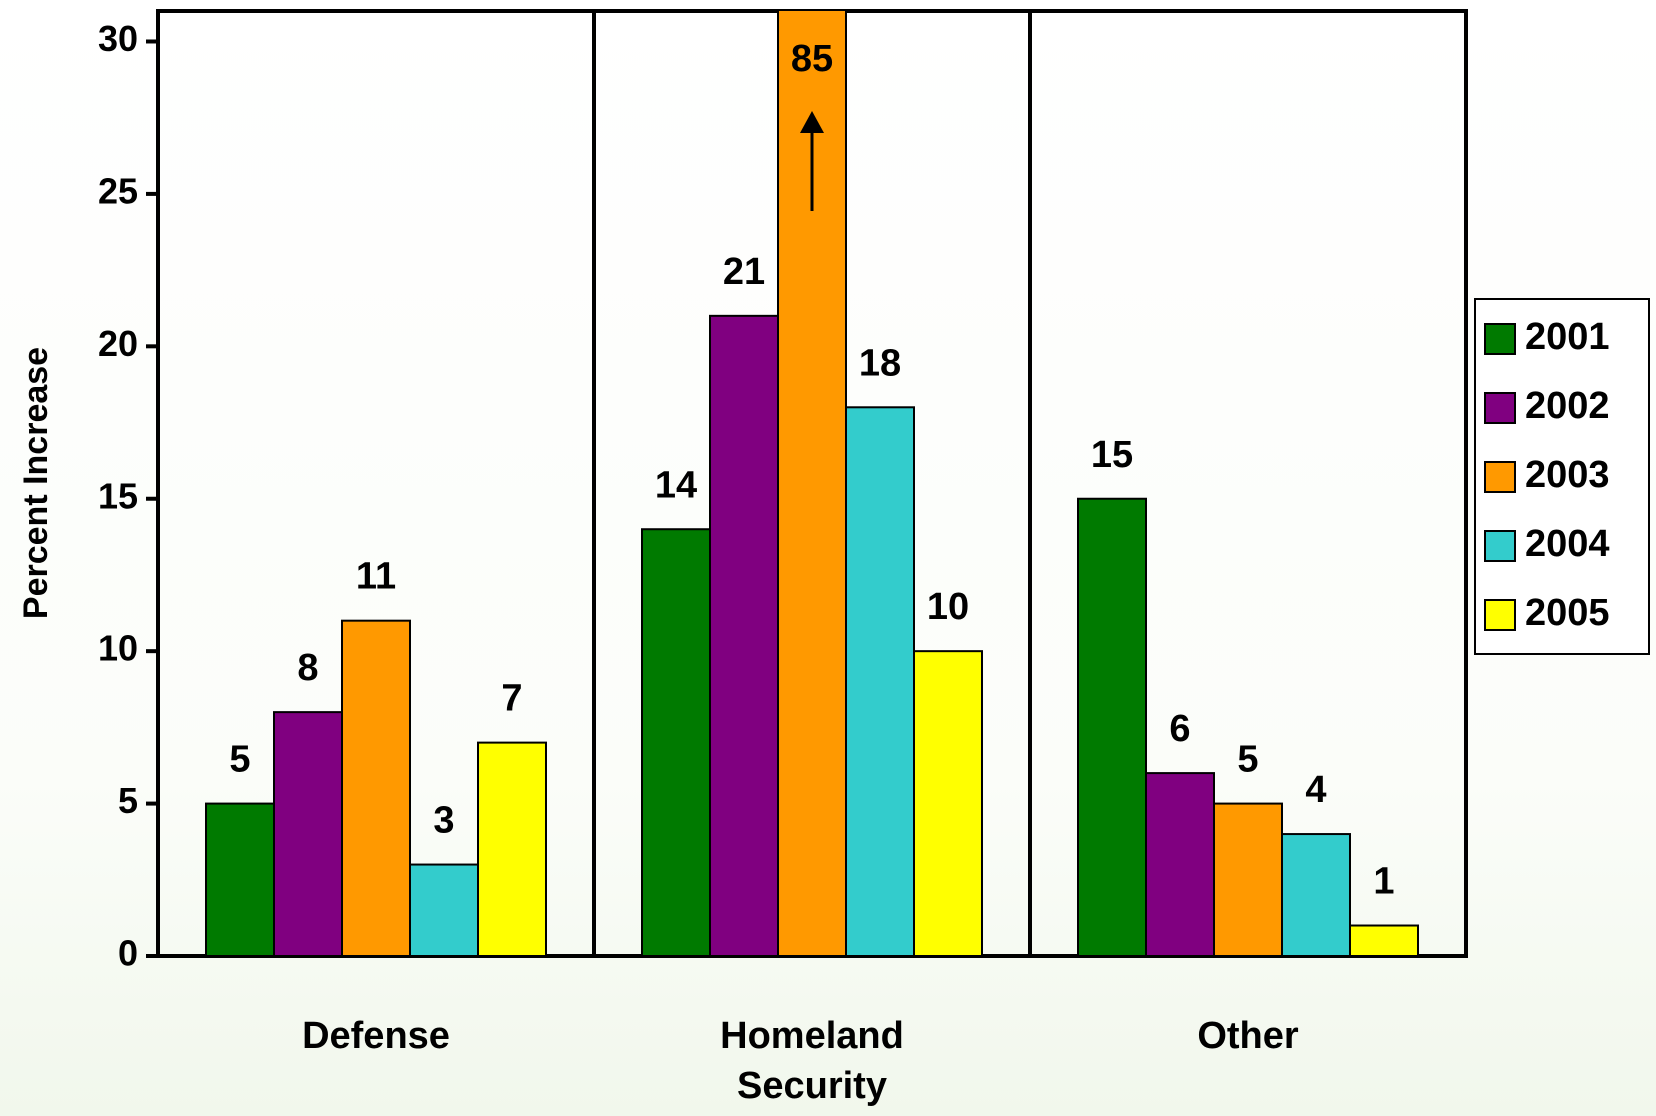  I want to click on x-tick-label: Homeland Security, so click(812, 1061).